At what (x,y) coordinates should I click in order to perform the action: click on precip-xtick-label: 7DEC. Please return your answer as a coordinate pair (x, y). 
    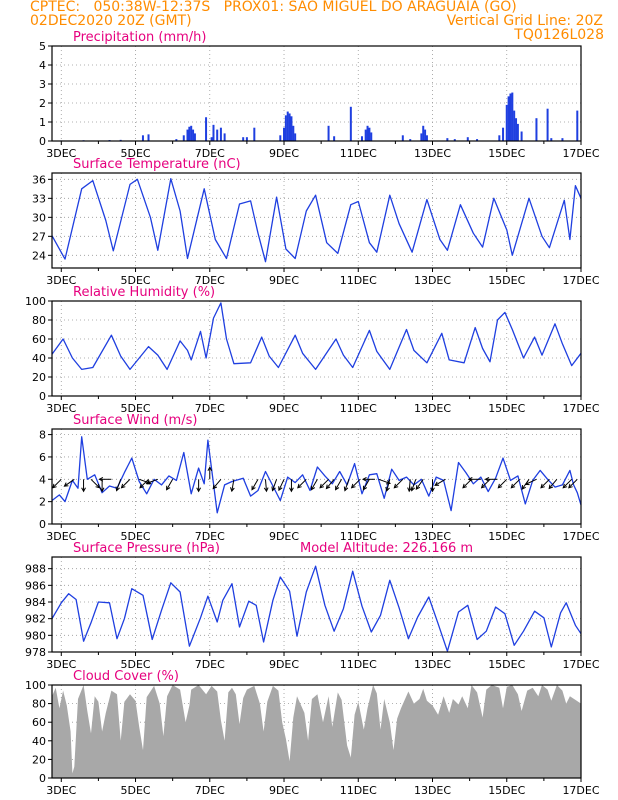
    Looking at the image, I should click on (210, 153).